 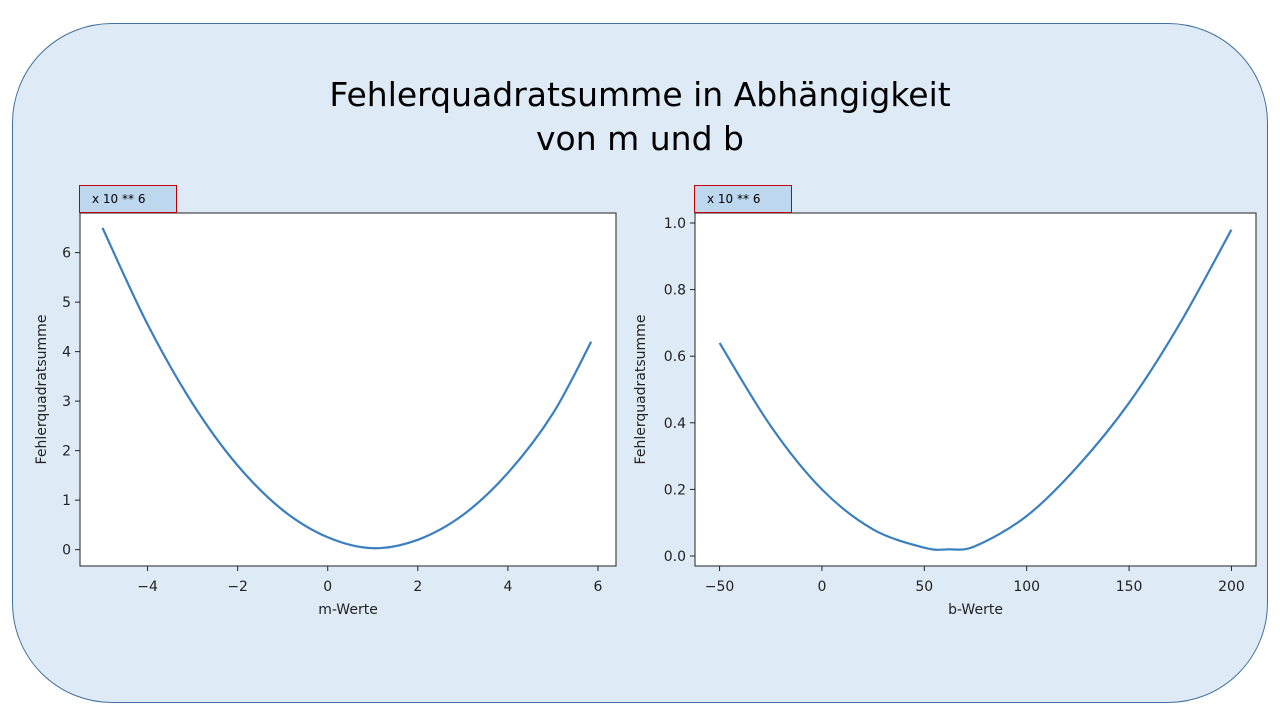 What do you see at coordinates (924, 587) in the screenshot?
I see `x-tick-label: 50` at bounding box center [924, 587].